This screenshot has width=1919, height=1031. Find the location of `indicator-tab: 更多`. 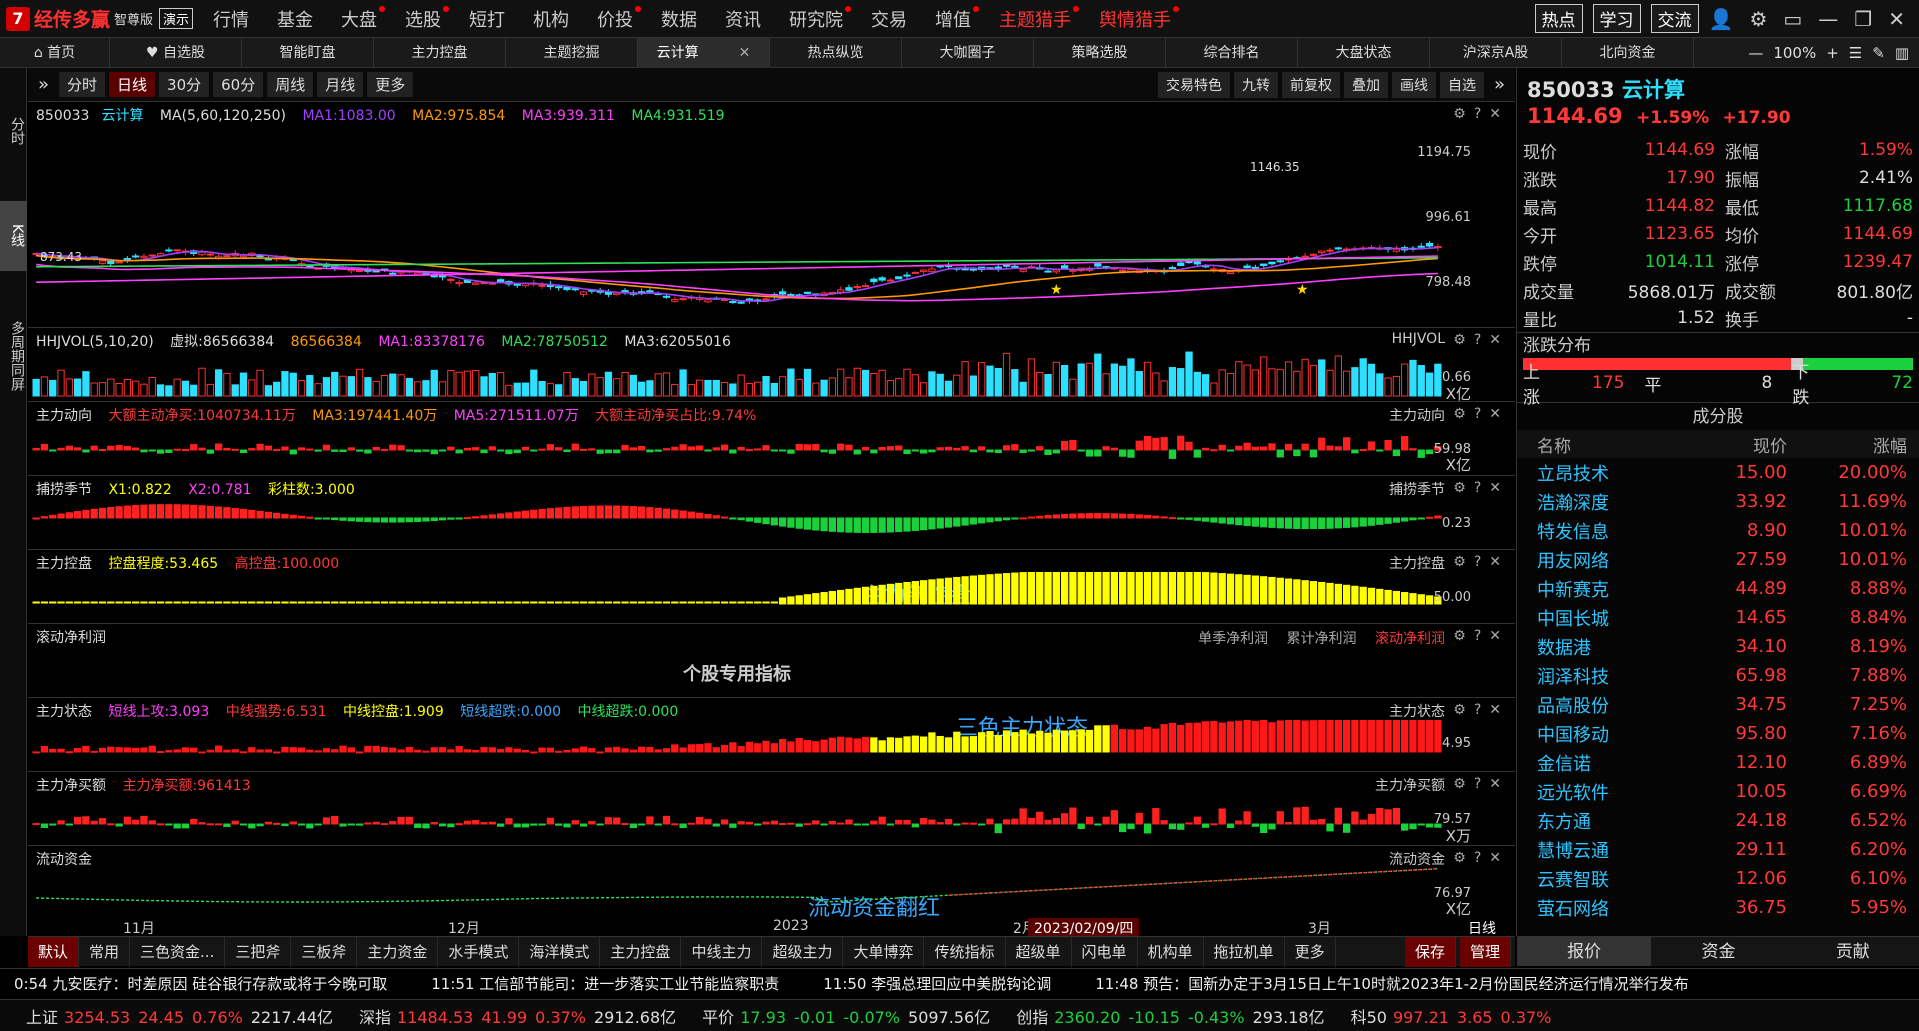

indicator-tab: 更多 is located at coordinates (1310, 951).